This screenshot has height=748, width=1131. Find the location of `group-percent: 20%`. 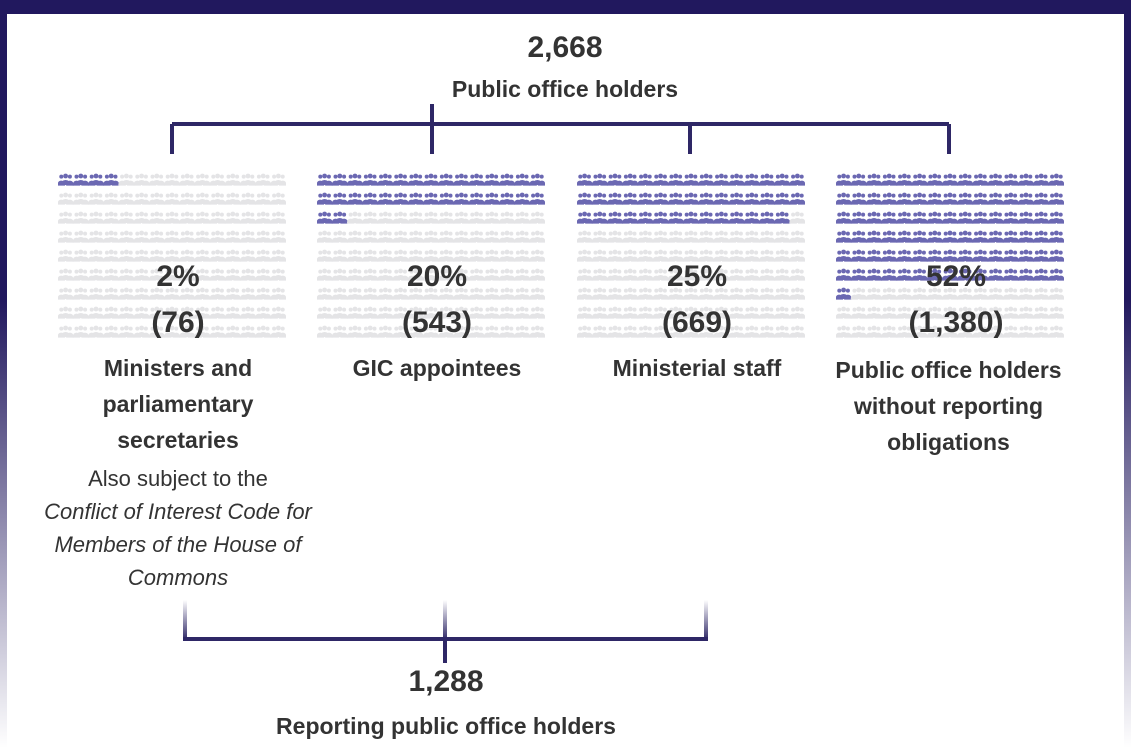

group-percent: 20% is located at coordinates (437, 276).